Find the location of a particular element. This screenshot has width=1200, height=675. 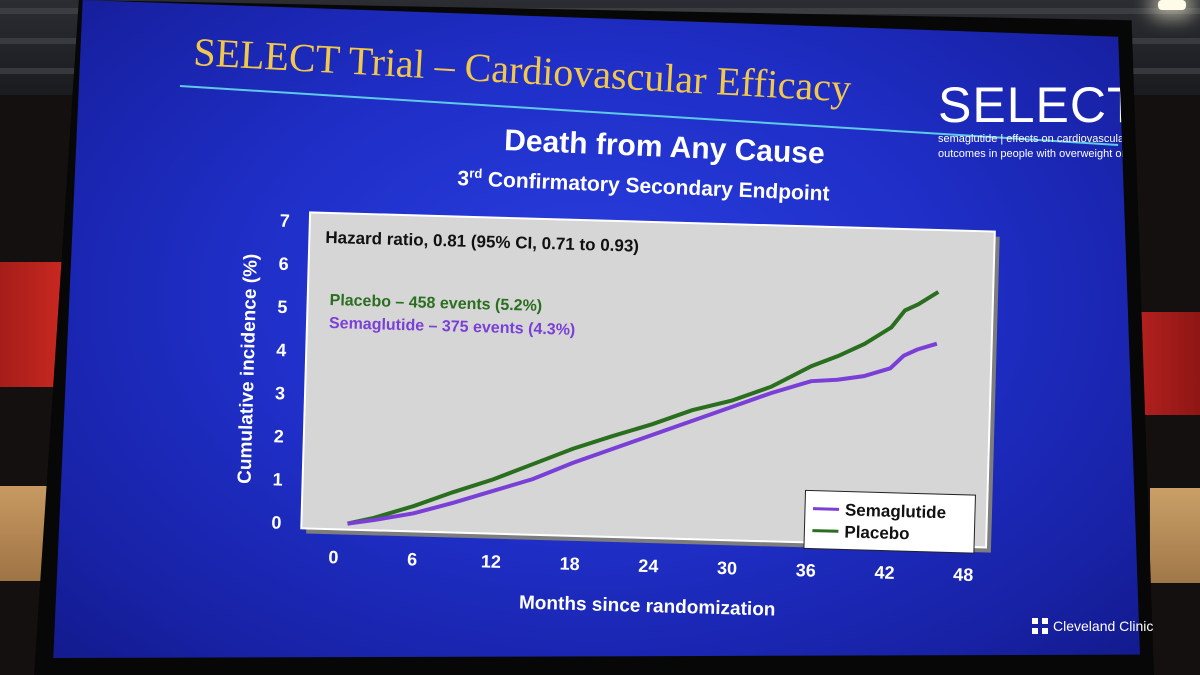

placebo-events-annotation: Placebo – 458 events (5.2%) is located at coordinates (435, 303).